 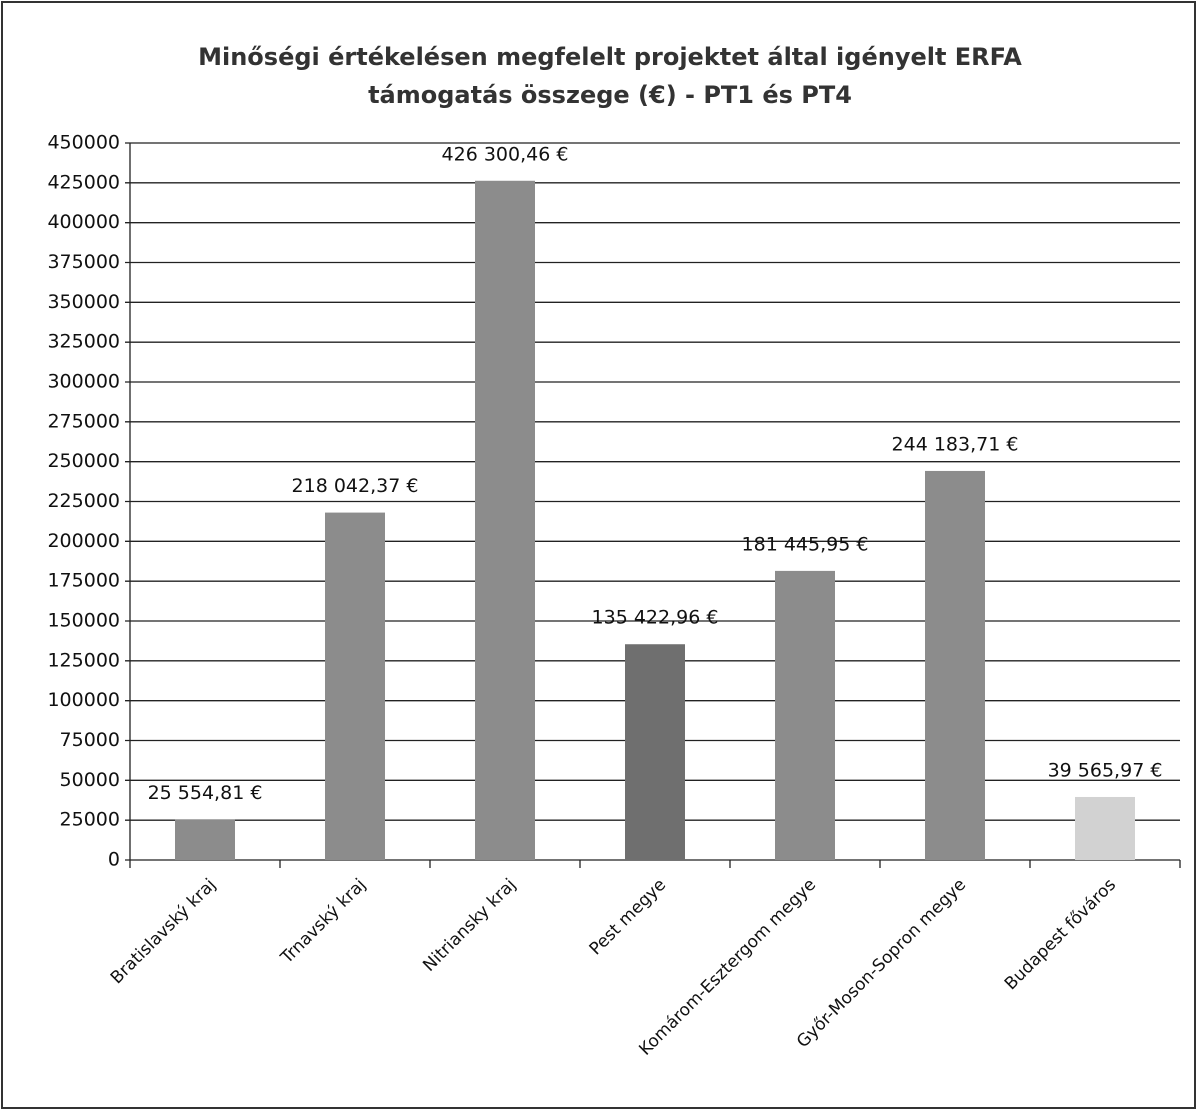 What do you see at coordinates (628, 917) in the screenshot?
I see `x-tick-label: Pest megye` at bounding box center [628, 917].